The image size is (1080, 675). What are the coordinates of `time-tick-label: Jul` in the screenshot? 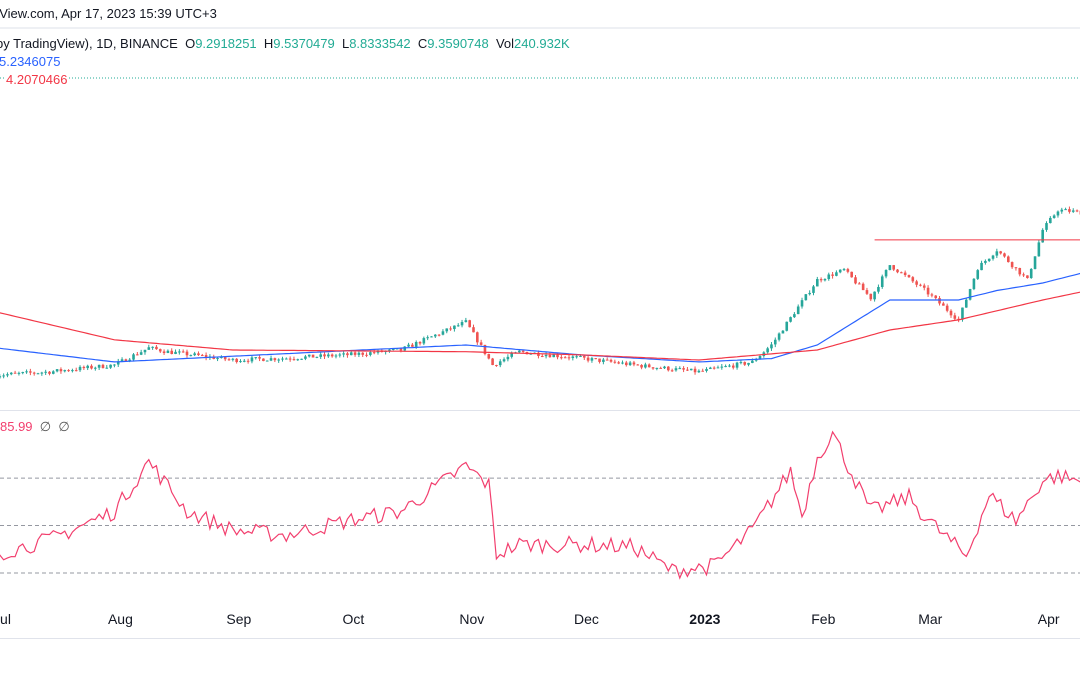 It's located at (5, 619).